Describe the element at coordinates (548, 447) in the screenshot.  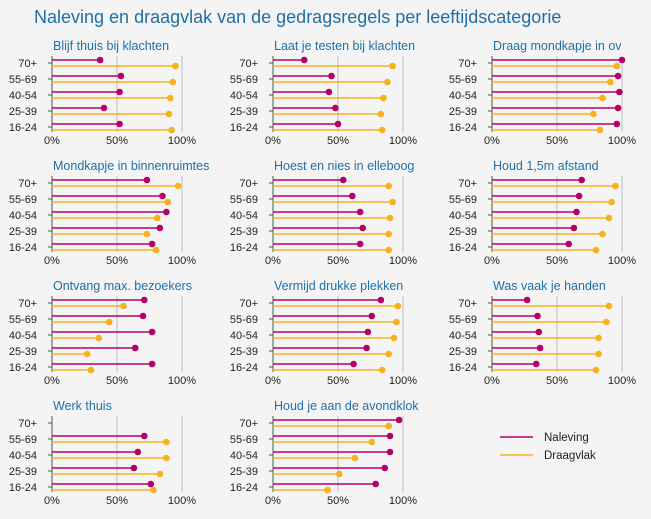
I see `legend: Naleving Draagvlak` at that location.